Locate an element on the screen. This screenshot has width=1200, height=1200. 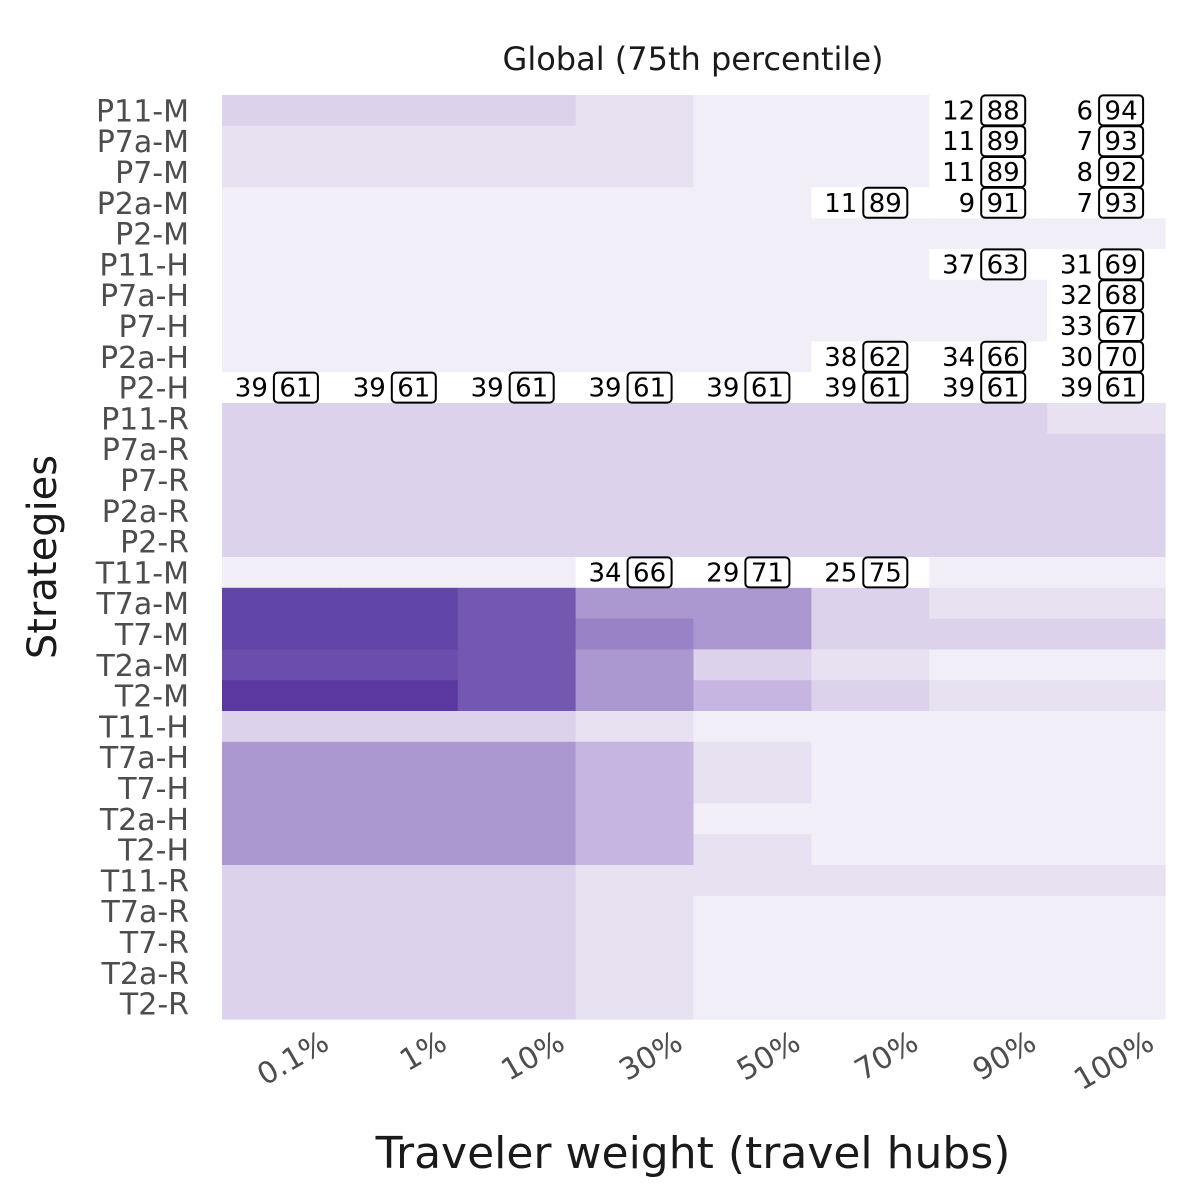
heatmap-cell-p7a-r-70pct is located at coordinates (870, 449).